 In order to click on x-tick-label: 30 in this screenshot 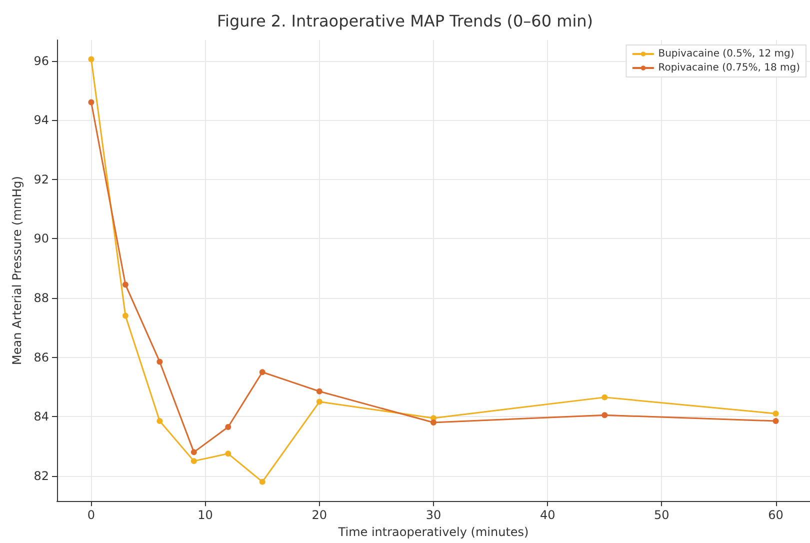, I will do `click(434, 515)`.